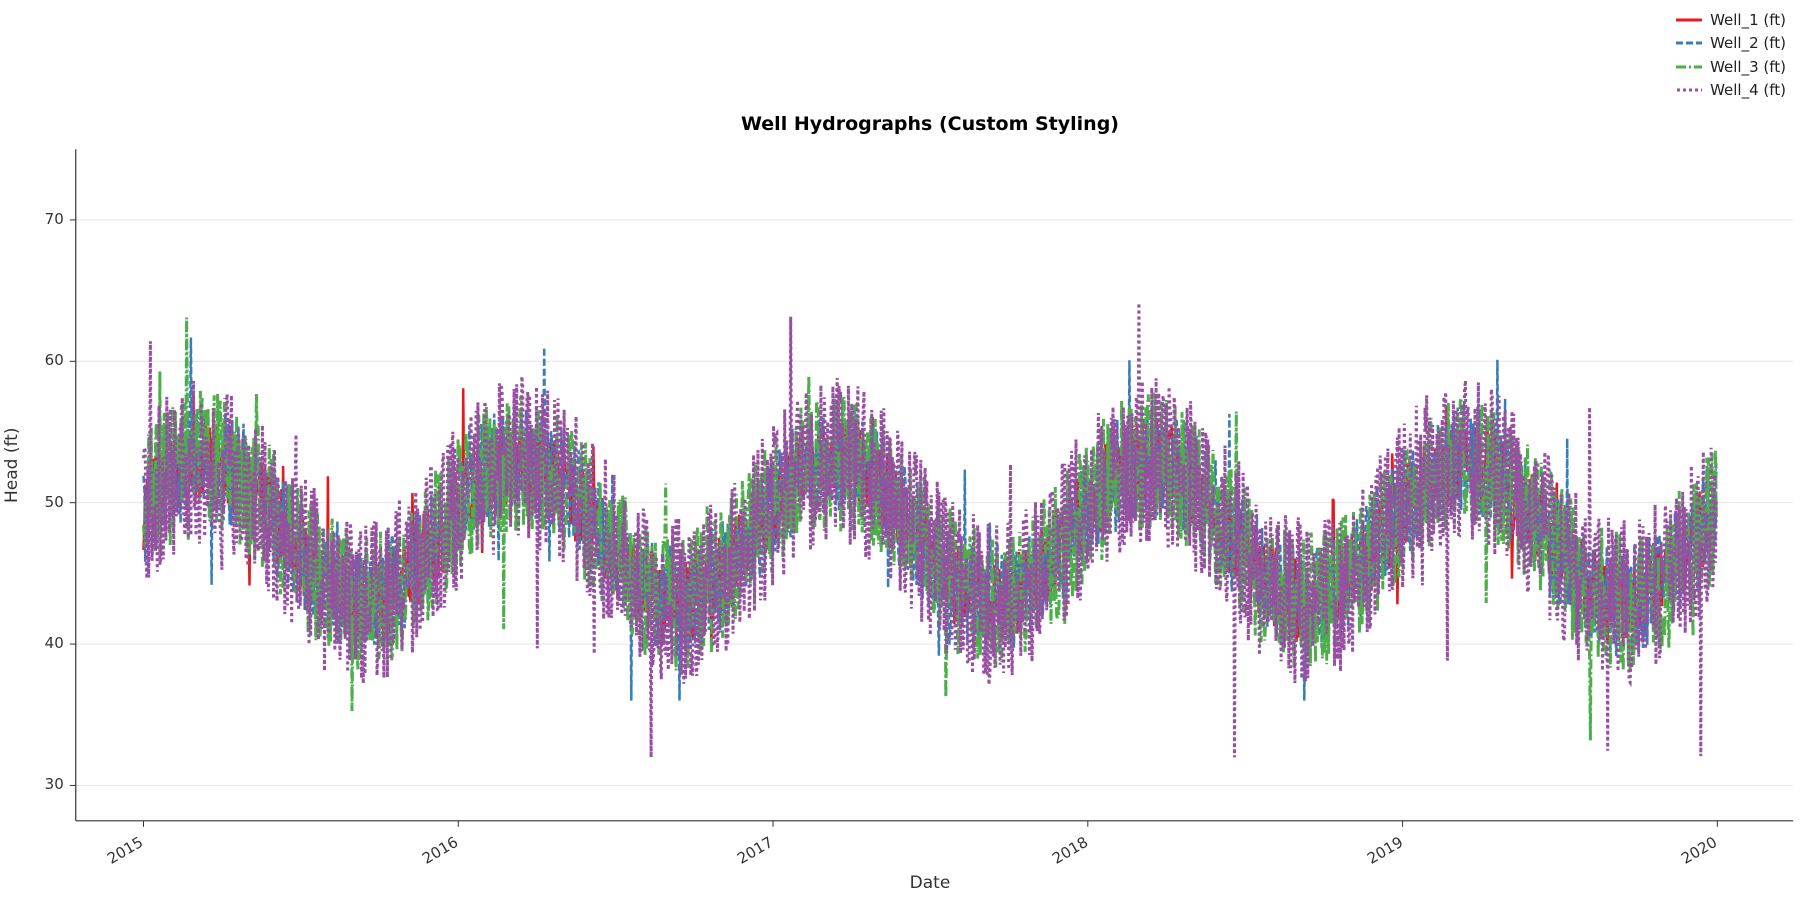 This screenshot has height=900, width=1800. Describe the element at coordinates (930, 883) in the screenshot. I see `x-axis-label: Date` at that location.